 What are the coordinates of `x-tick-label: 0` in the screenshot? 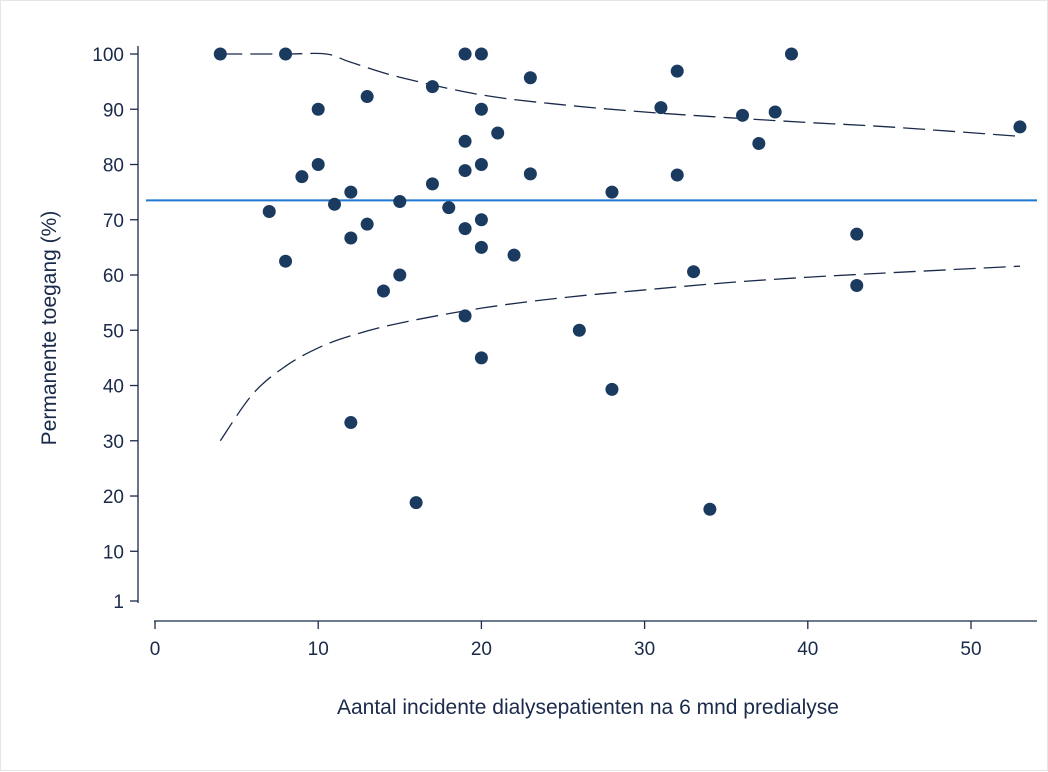 It's located at (155, 649).